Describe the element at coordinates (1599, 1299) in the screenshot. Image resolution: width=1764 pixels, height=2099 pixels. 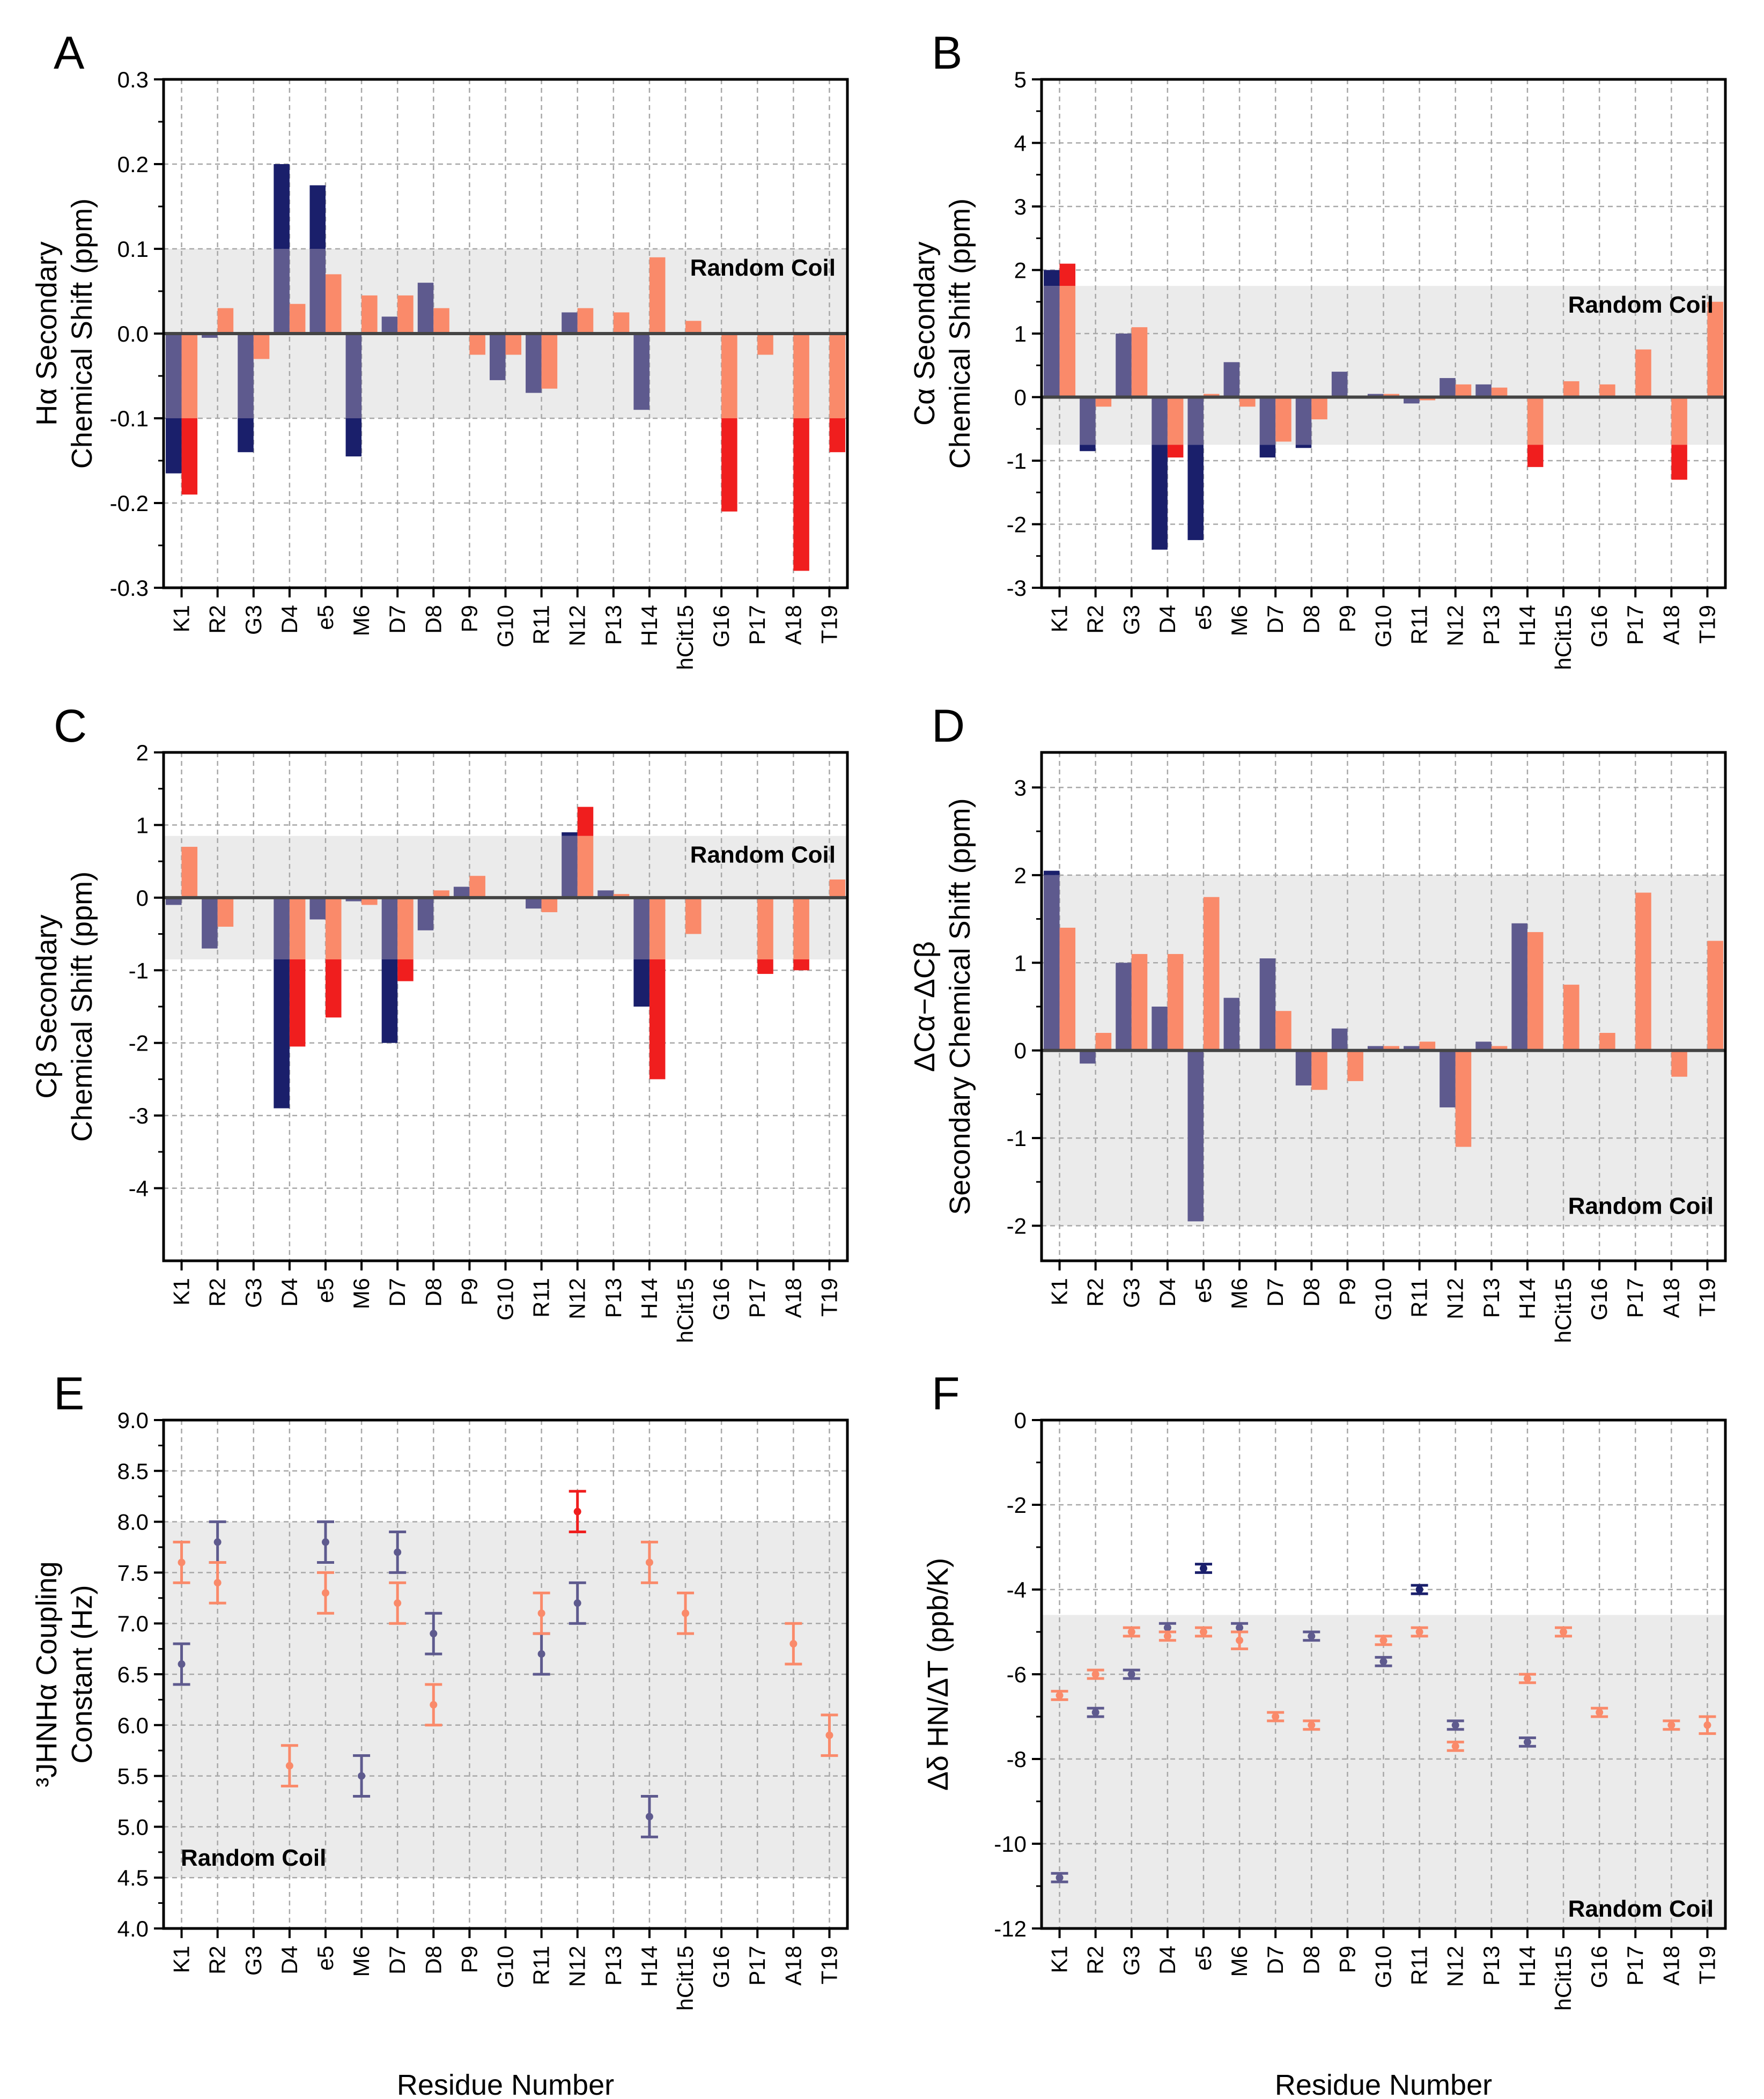
I see `x-tick-label: G16` at that location.